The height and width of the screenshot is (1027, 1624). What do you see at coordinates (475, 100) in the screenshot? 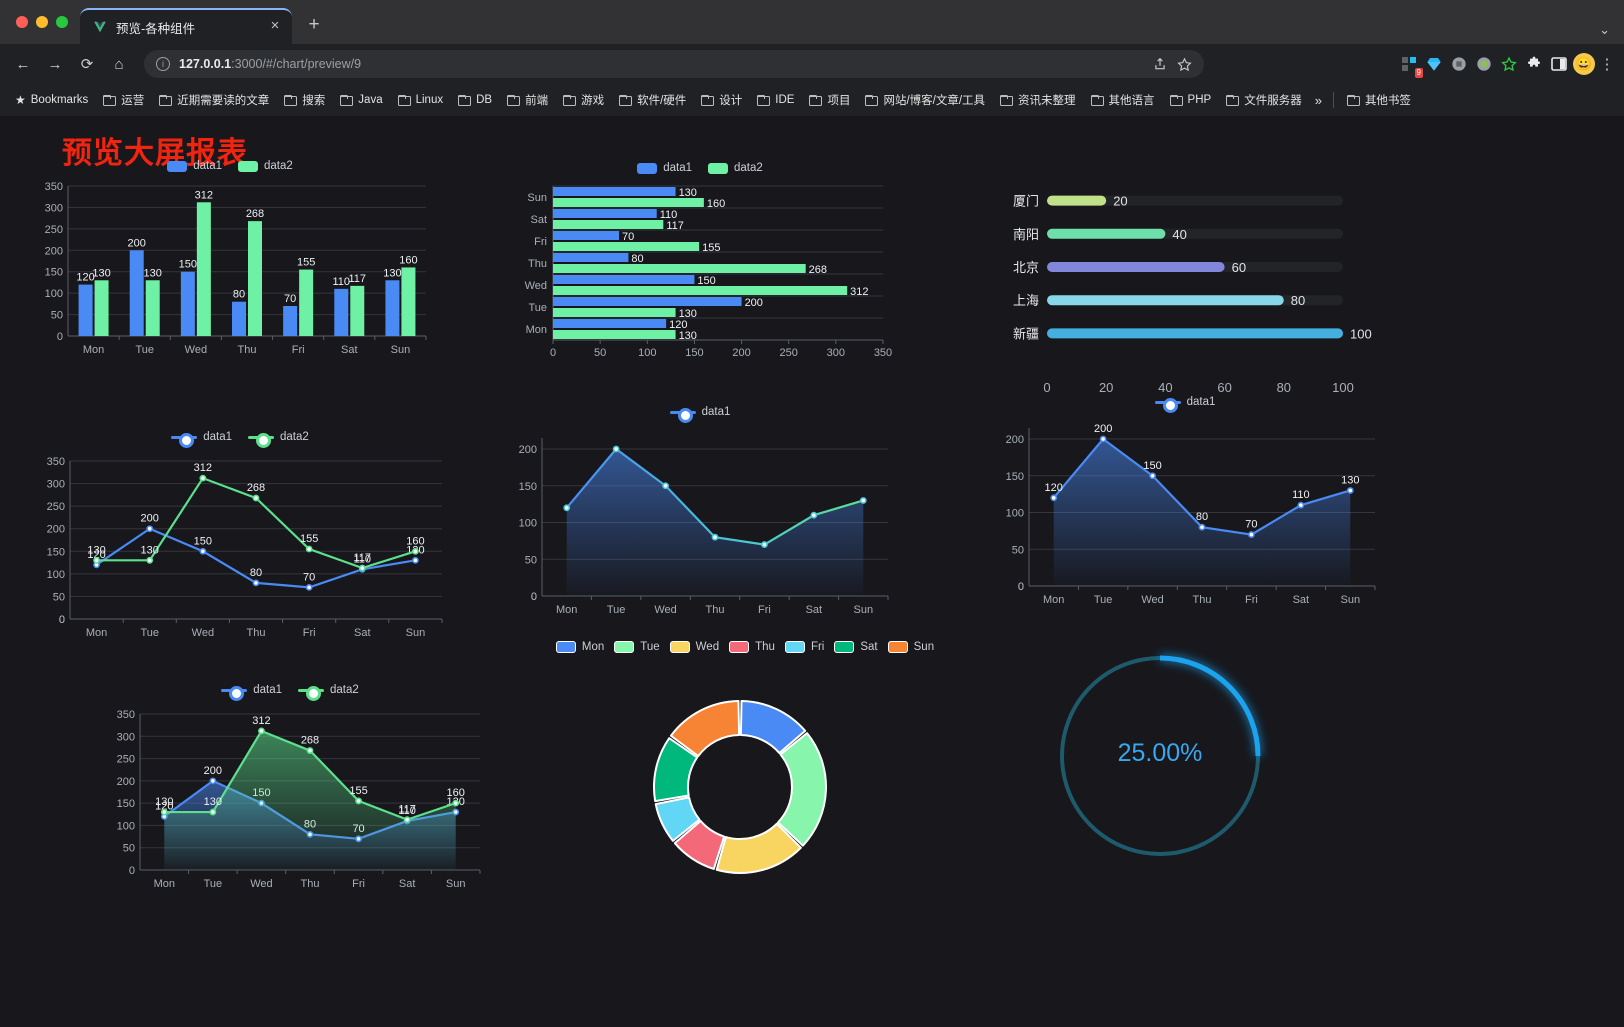
I see `bookmark-folder-db: DB` at bounding box center [475, 100].